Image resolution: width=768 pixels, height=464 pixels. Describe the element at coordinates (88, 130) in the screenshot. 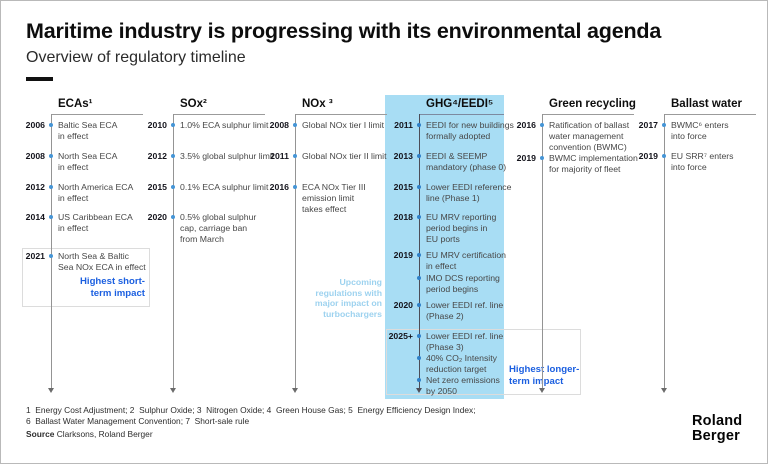

I see `timeline-entry: Baltic Sea ECA in effect` at that location.